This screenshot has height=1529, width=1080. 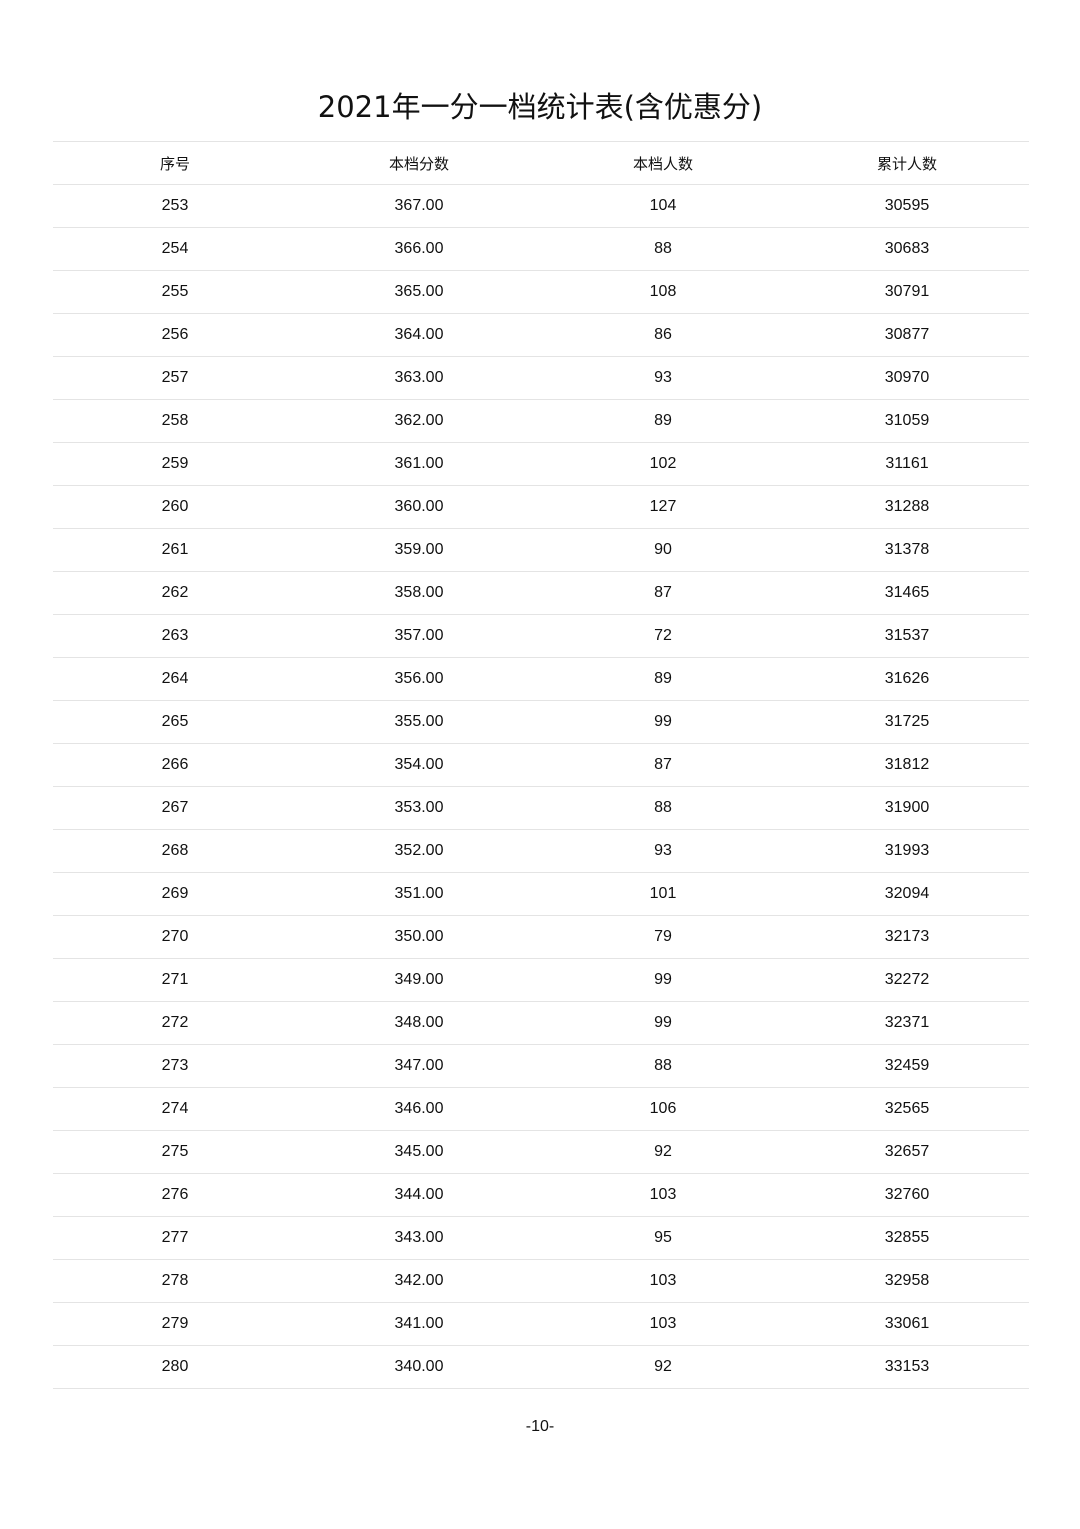 I want to click on cell-score: 352.00, so click(x=419, y=851).